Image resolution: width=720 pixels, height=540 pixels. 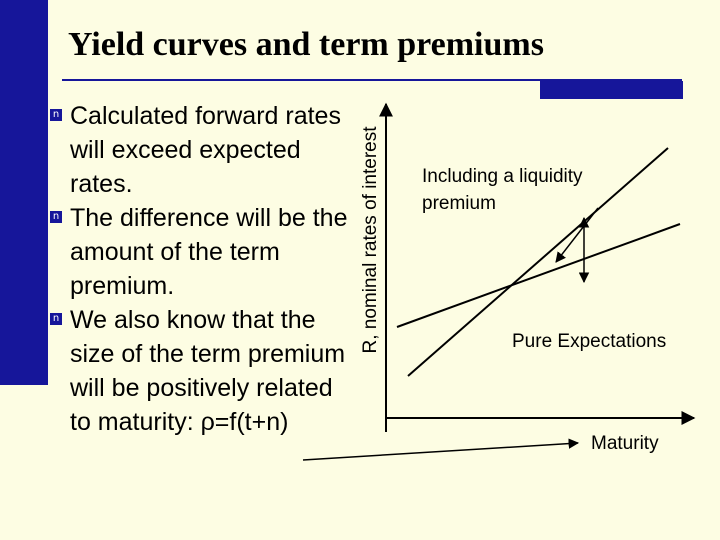 I want to click on x-axis-label: Maturity, so click(x=625, y=443).